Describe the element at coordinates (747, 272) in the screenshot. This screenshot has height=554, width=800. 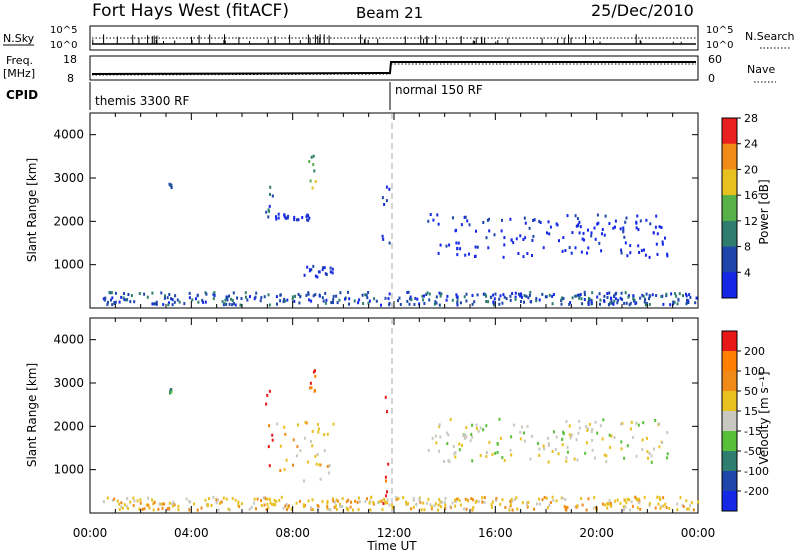
I see `colorbar-tick-label: 4` at that location.